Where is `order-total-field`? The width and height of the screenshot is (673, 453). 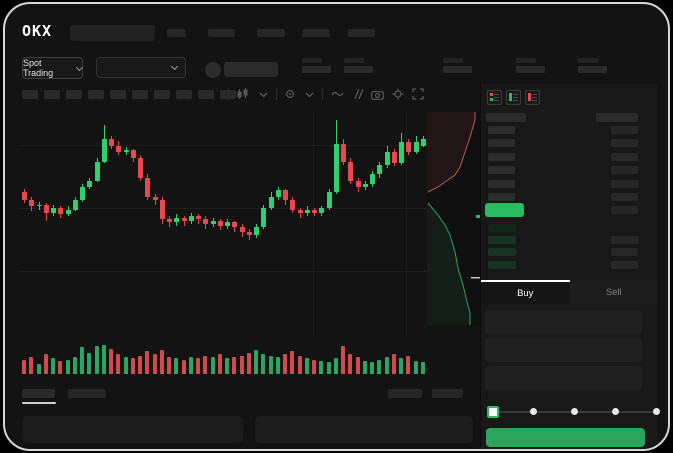 order-total-field is located at coordinates (563, 378).